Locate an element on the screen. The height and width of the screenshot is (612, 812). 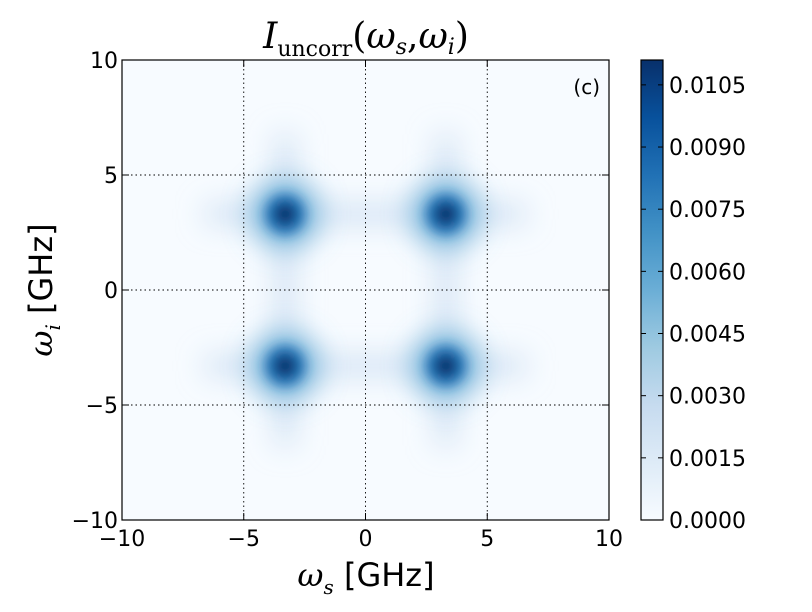
colorbar-tick-label: 0.0000 is located at coordinates (707, 521).